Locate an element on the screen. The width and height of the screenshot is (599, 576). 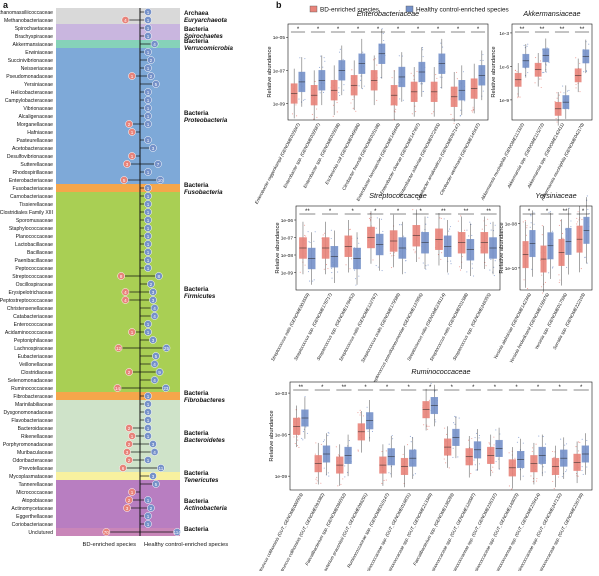
family-label: Bacteroidaceae is located at coordinates (36, 429).